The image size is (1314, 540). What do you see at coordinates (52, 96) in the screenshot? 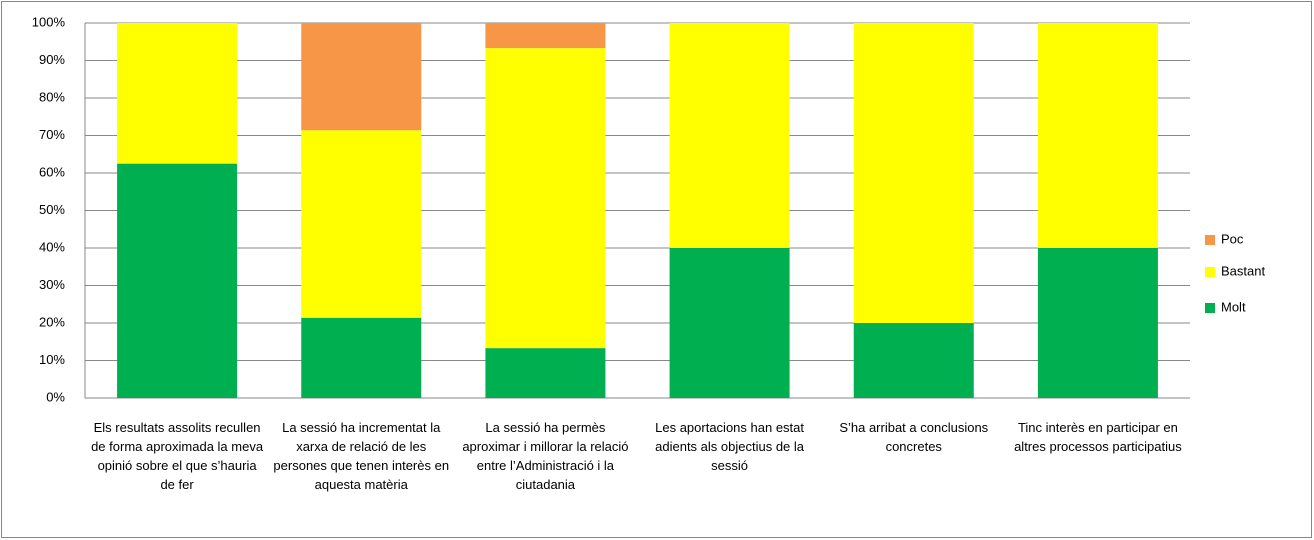
I see `y-tick-label: 80%` at bounding box center [52, 96].